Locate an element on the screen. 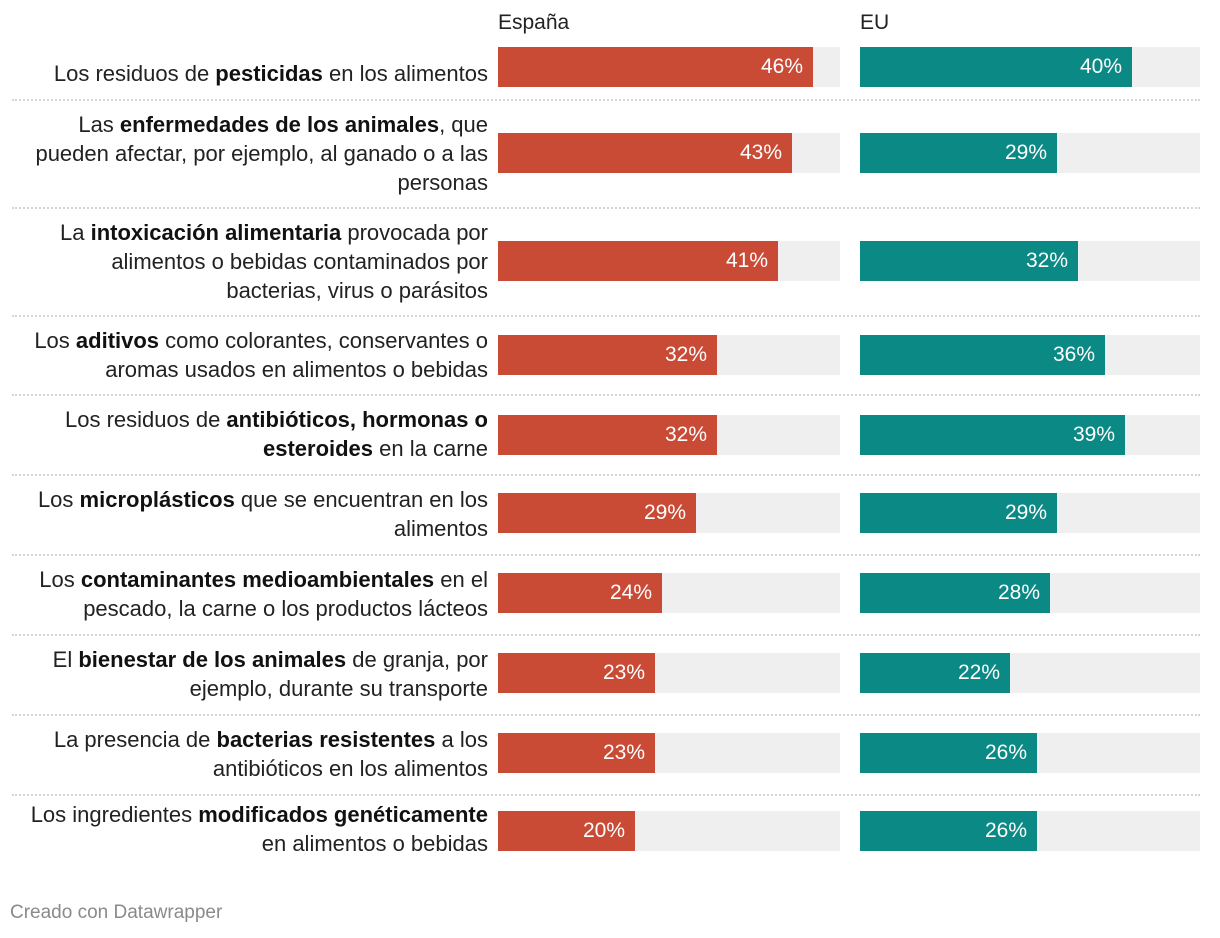 The height and width of the screenshot is (938, 1220). bar-track-eu: 28% is located at coordinates (1030, 593).